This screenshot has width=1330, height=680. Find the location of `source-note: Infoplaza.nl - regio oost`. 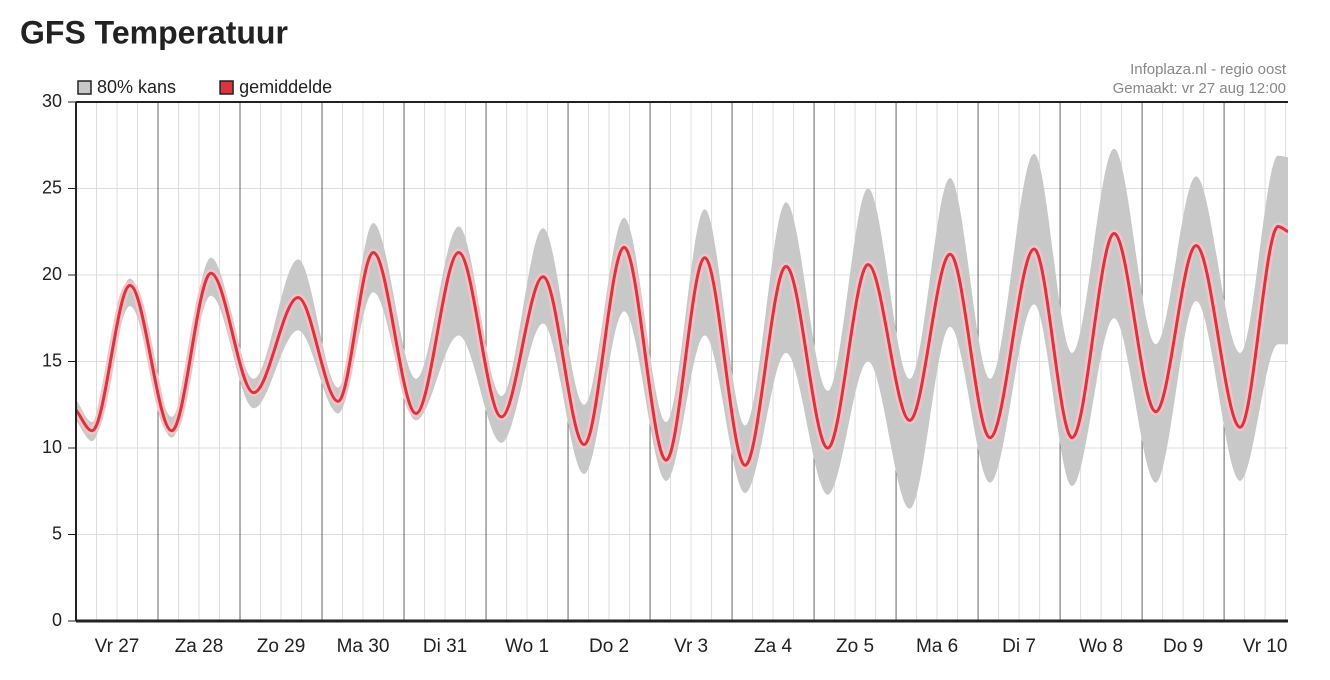

source-note: Infoplaza.nl - regio oost is located at coordinates (1208, 69).